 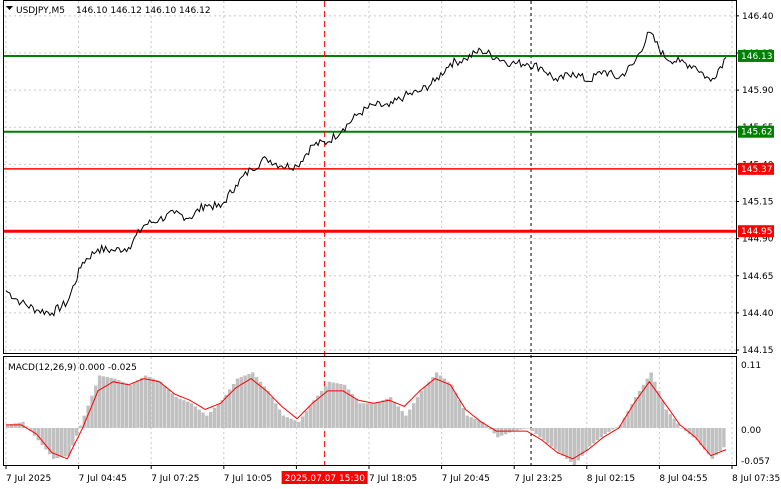 I want to click on price-axis-label: 144.15, so click(x=758, y=351).